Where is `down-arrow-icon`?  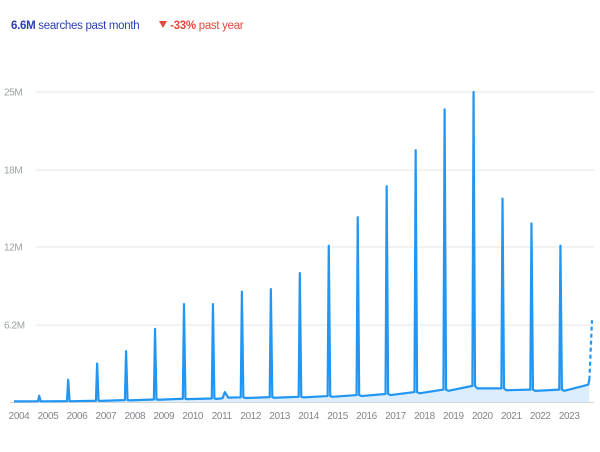
down-arrow-icon is located at coordinates (163, 24).